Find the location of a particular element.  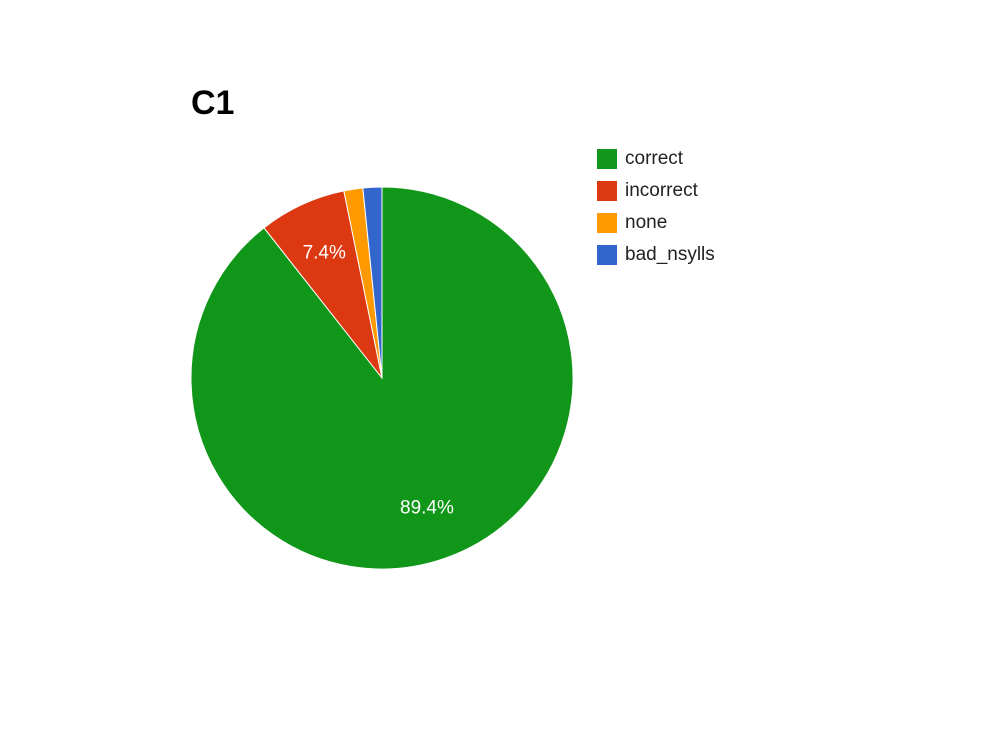

legend-label-bad-nsylls: bad_nsylls is located at coordinates (670, 254).